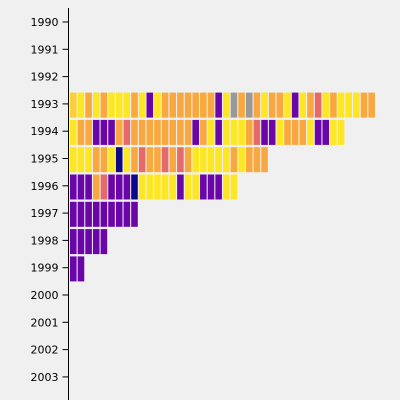  Describe the element at coordinates (45, 22) in the screenshot. I see `y-tick-label-1990: 1990` at that location.